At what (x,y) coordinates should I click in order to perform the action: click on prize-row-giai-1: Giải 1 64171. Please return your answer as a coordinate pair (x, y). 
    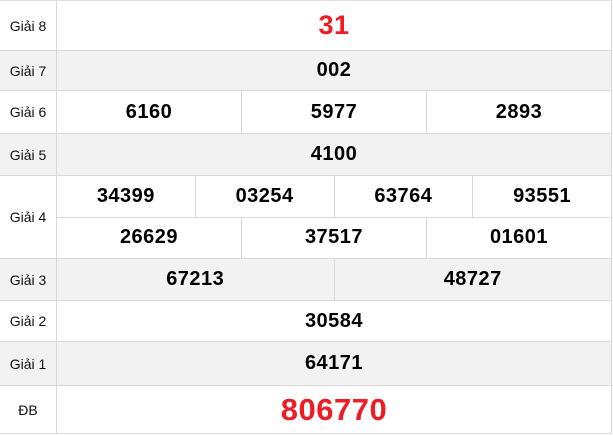
    Looking at the image, I should click on (305, 364).